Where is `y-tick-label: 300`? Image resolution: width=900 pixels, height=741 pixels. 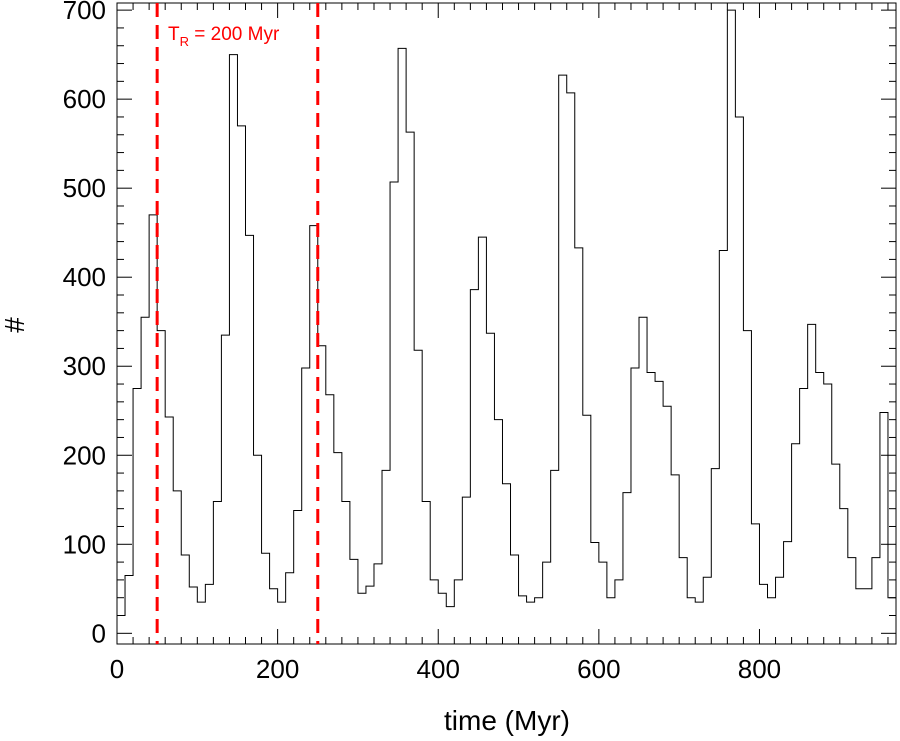 y-tick-label: 300 is located at coordinates (84, 366).